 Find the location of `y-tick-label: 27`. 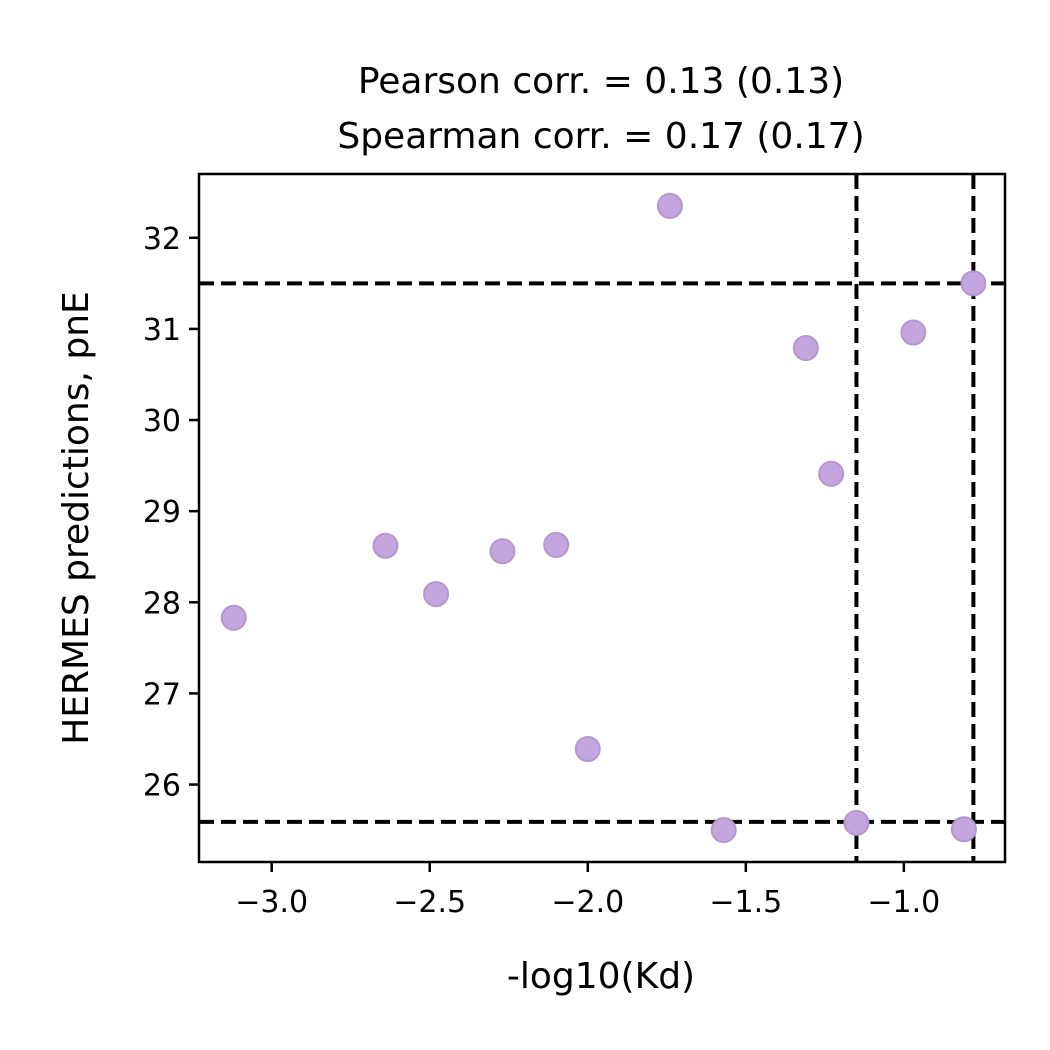

y-tick-label: 27 is located at coordinates (162, 694).